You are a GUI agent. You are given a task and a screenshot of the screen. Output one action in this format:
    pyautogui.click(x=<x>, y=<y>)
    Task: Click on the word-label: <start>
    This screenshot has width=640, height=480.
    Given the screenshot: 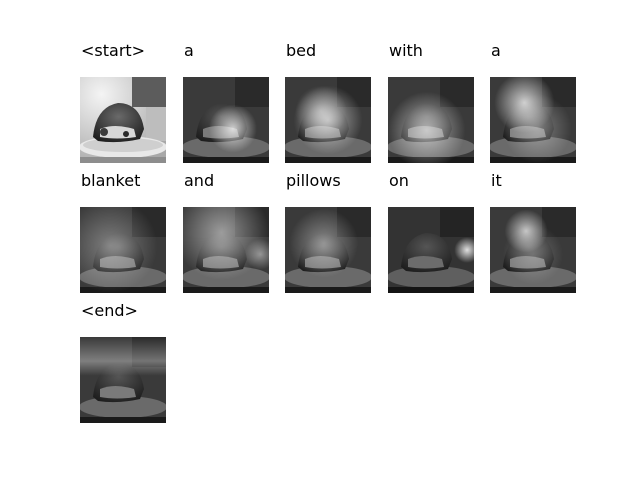 What is the action you would take?
    pyautogui.click(x=113, y=51)
    